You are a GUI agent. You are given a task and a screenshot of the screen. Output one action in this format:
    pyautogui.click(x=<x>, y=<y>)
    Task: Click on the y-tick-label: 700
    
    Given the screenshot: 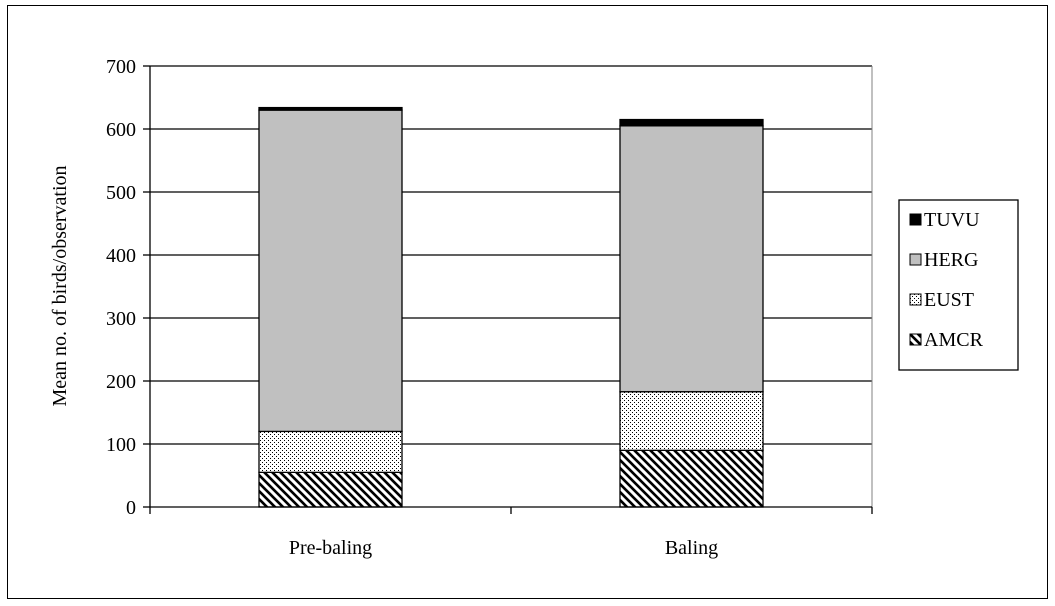 What is the action you would take?
    pyautogui.click(x=121, y=67)
    